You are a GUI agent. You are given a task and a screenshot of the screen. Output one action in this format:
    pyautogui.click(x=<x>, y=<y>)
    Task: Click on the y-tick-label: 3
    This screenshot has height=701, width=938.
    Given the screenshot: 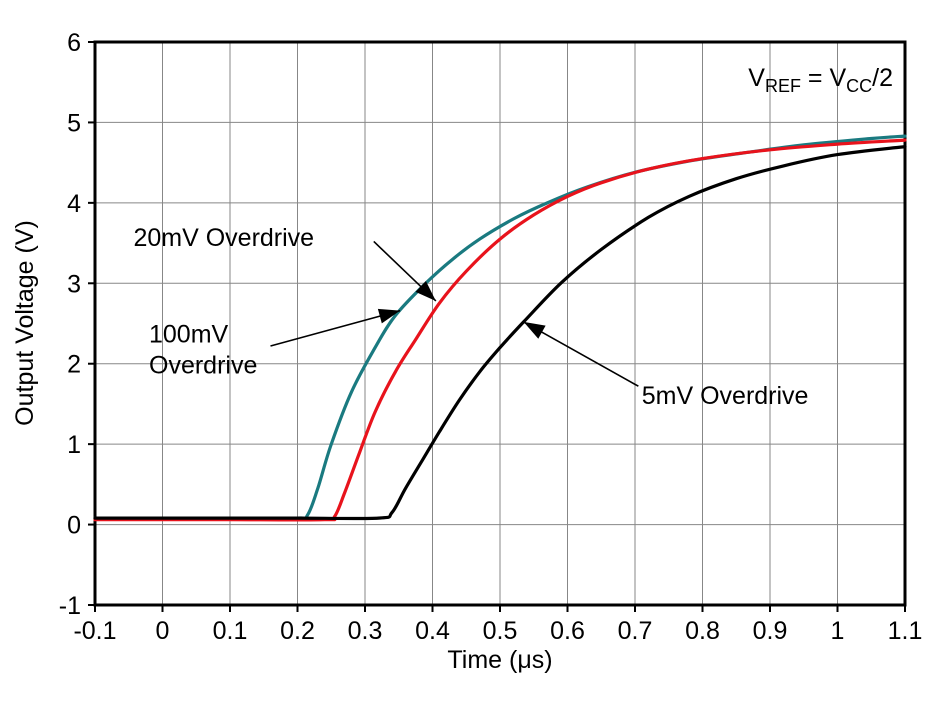 What is the action you would take?
    pyautogui.click(x=74, y=284)
    